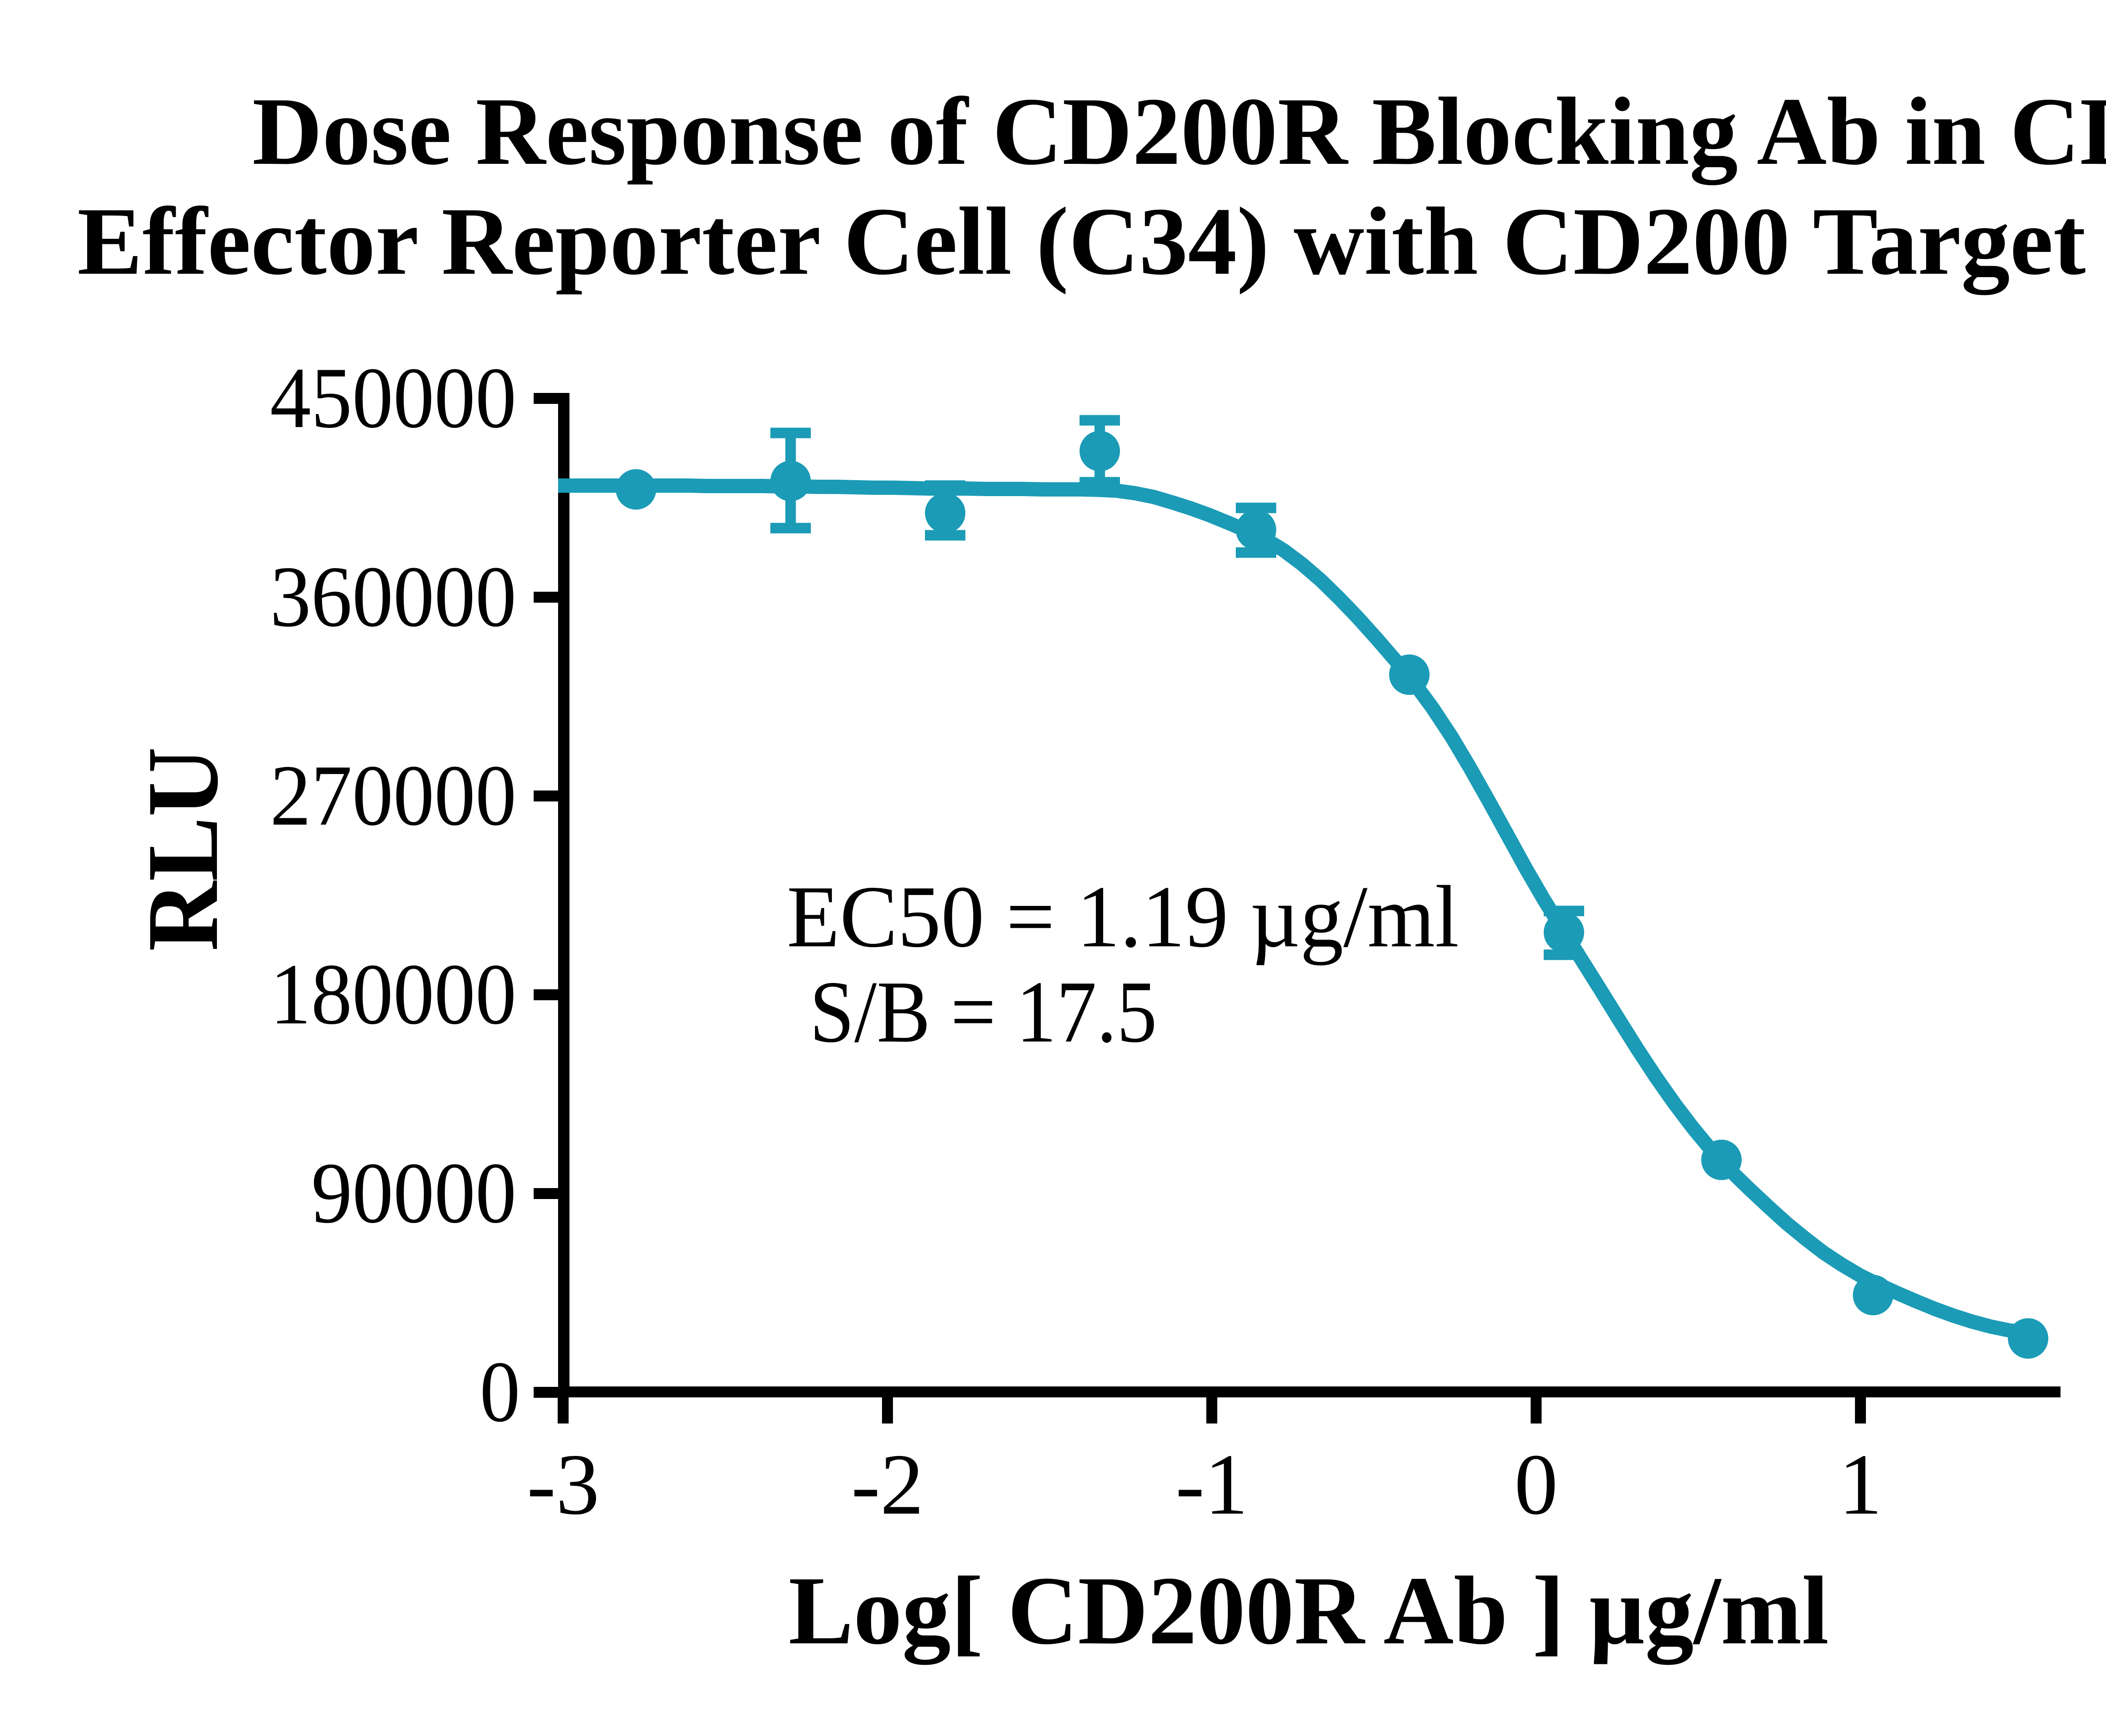 The height and width of the screenshot is (1736, 2106). What do you see at coordinates (182, 849) in the screenshot?
I see `svg-text: RLU` at bounding box center [182, 849].